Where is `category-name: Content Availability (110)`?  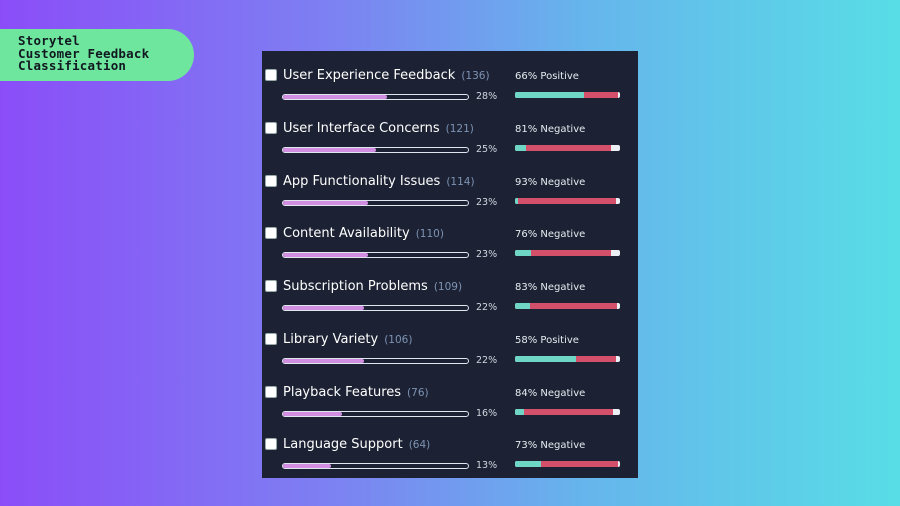
category-name: Content Availability (110) is located at coordinates (363, 233).